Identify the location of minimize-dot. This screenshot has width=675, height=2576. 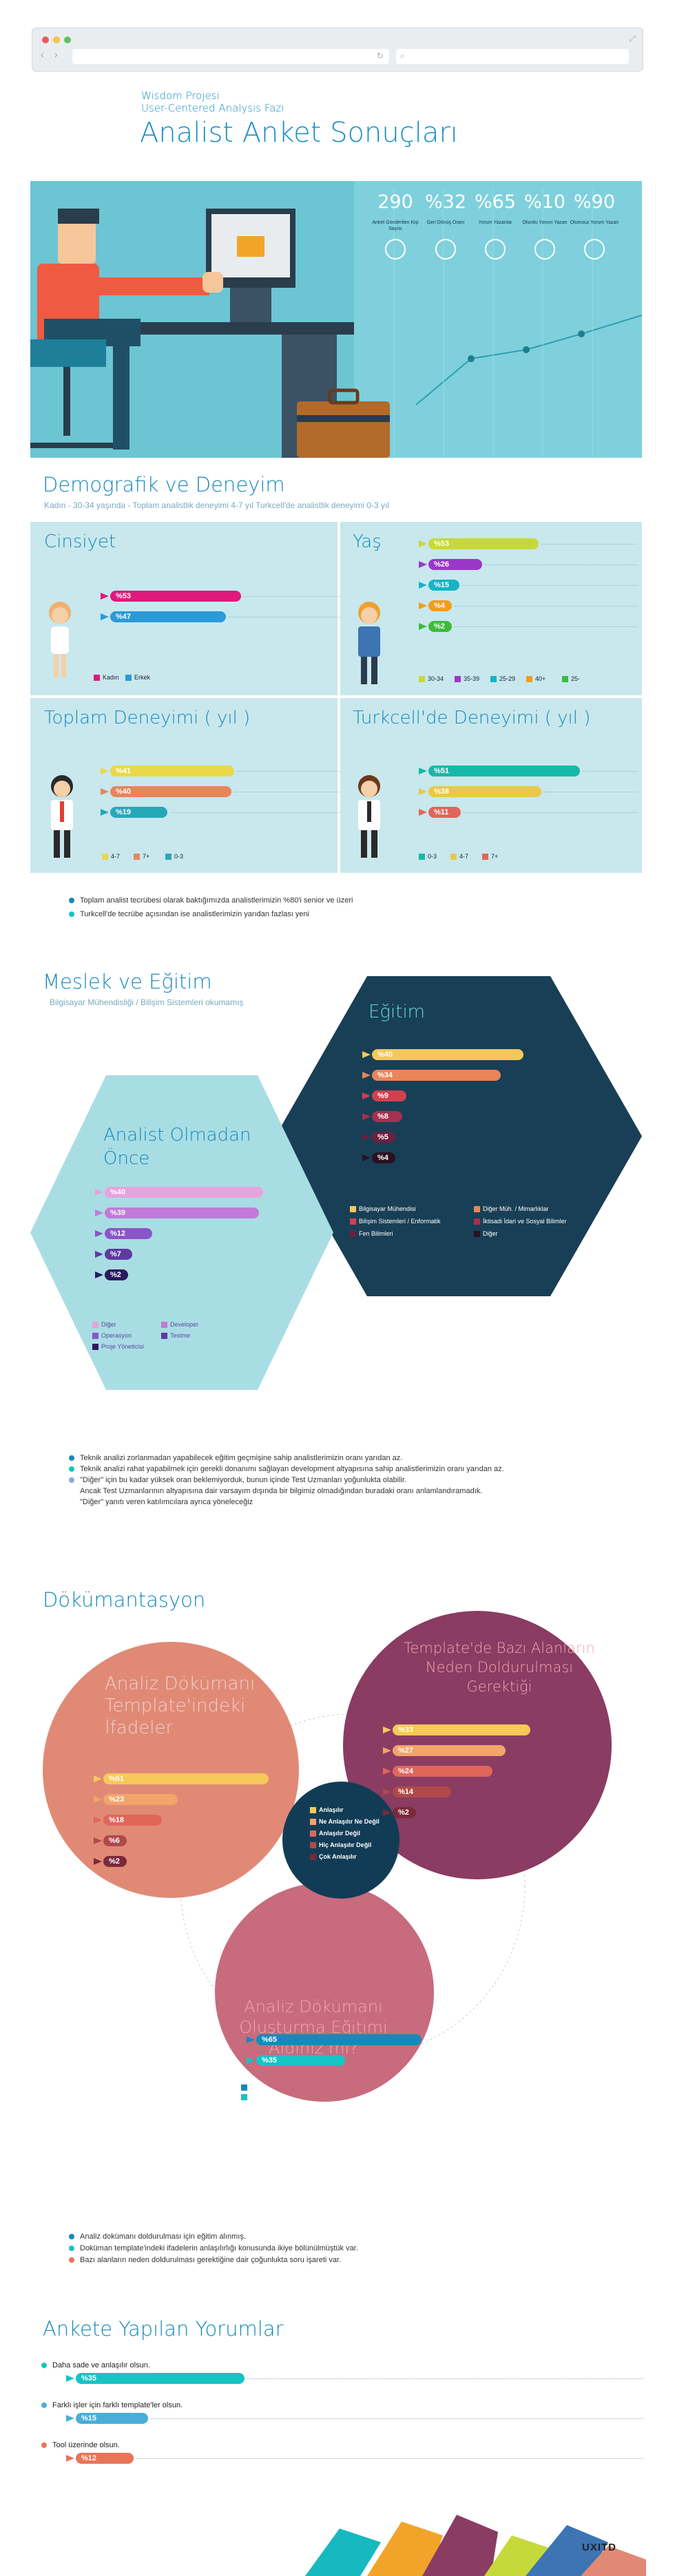
(57, 39).